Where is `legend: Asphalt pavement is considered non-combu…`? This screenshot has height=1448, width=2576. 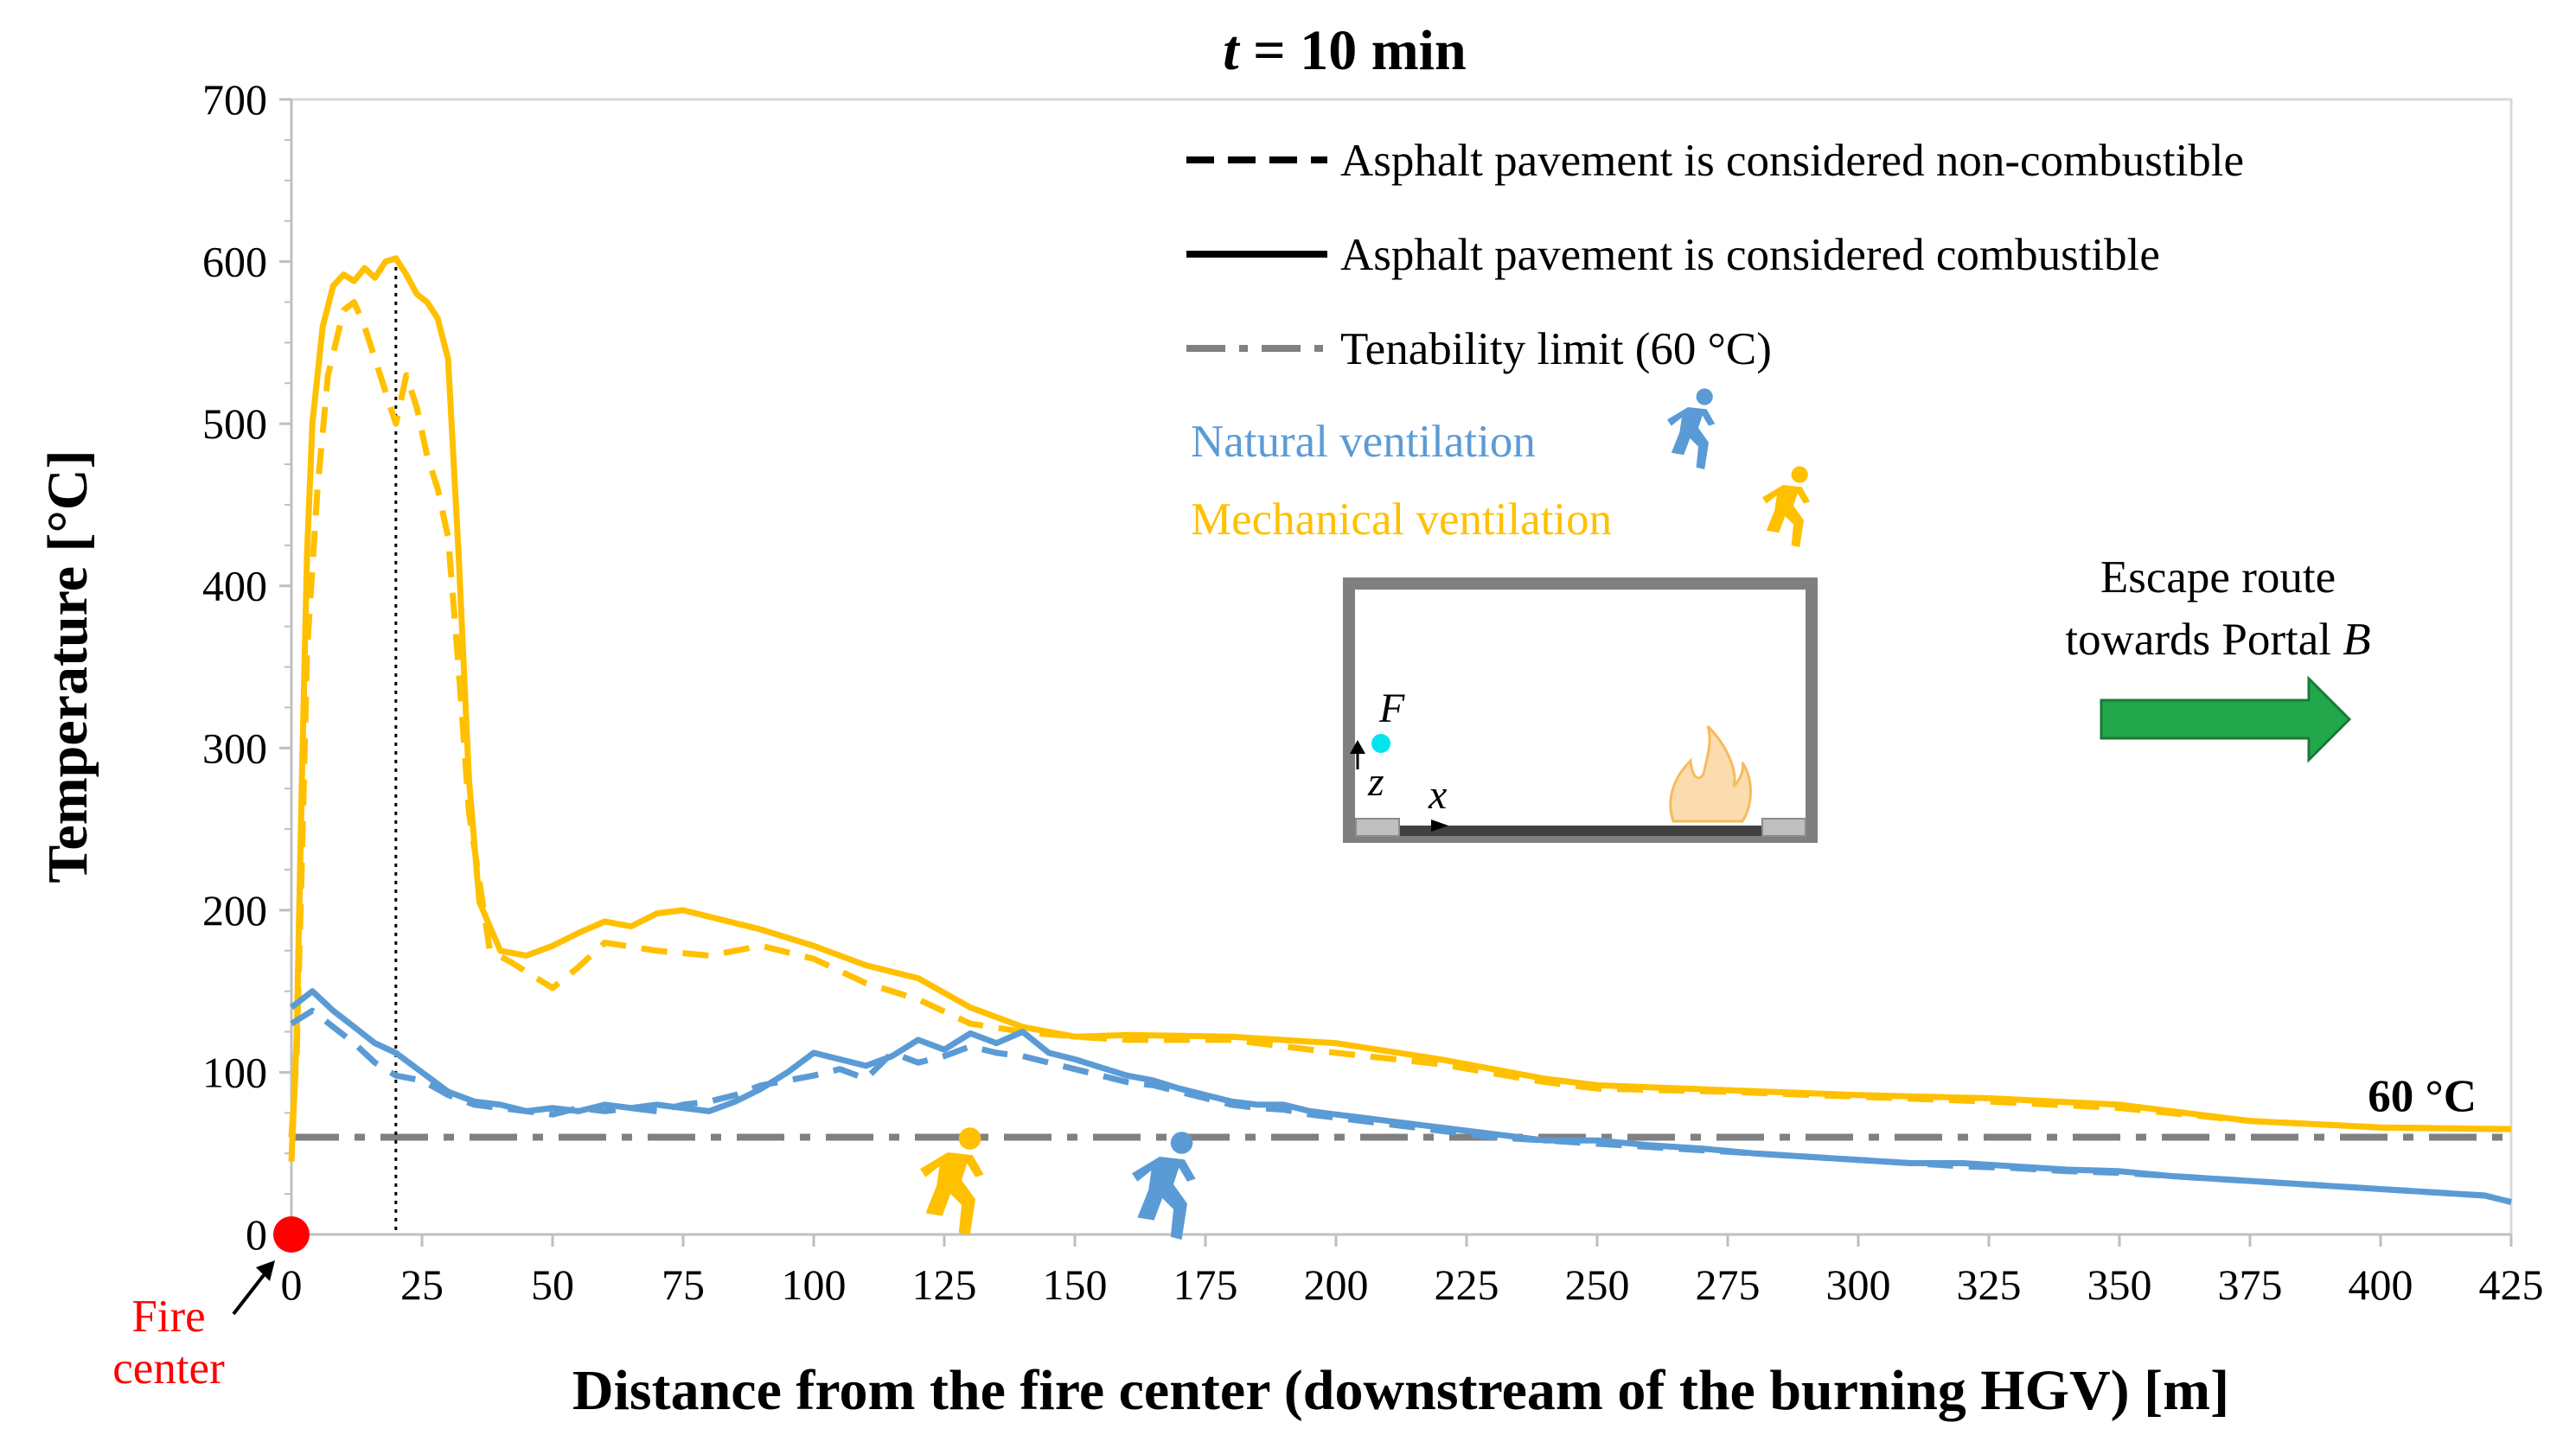 legend: Asphalt pavement is considered non-combu… is located at coordinates (1715, 340).